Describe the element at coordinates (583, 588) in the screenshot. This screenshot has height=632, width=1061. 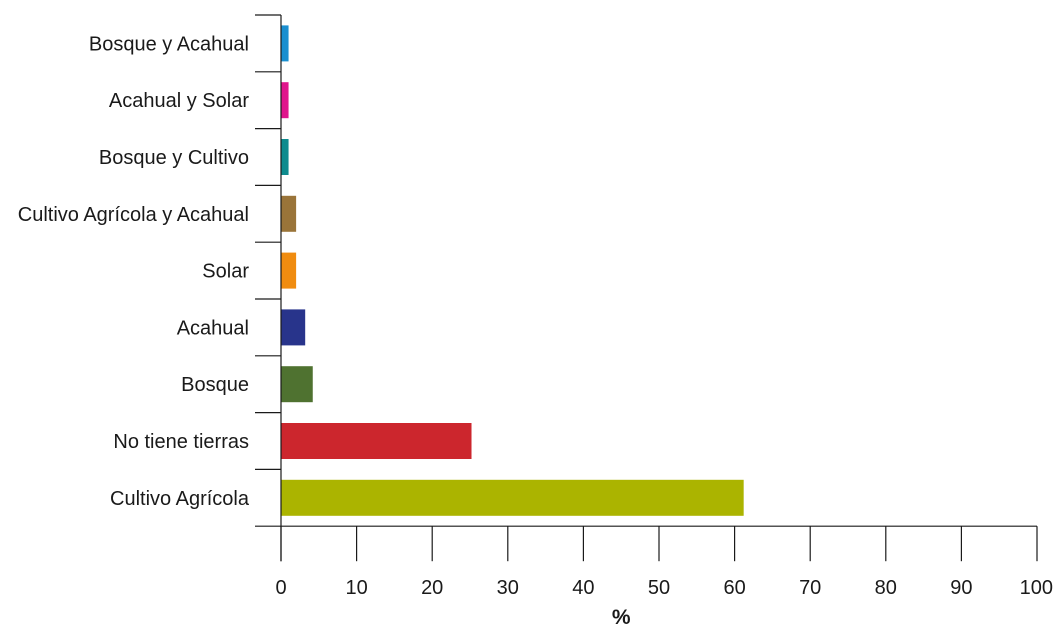
I see `x-tick-label: 40` at that location.